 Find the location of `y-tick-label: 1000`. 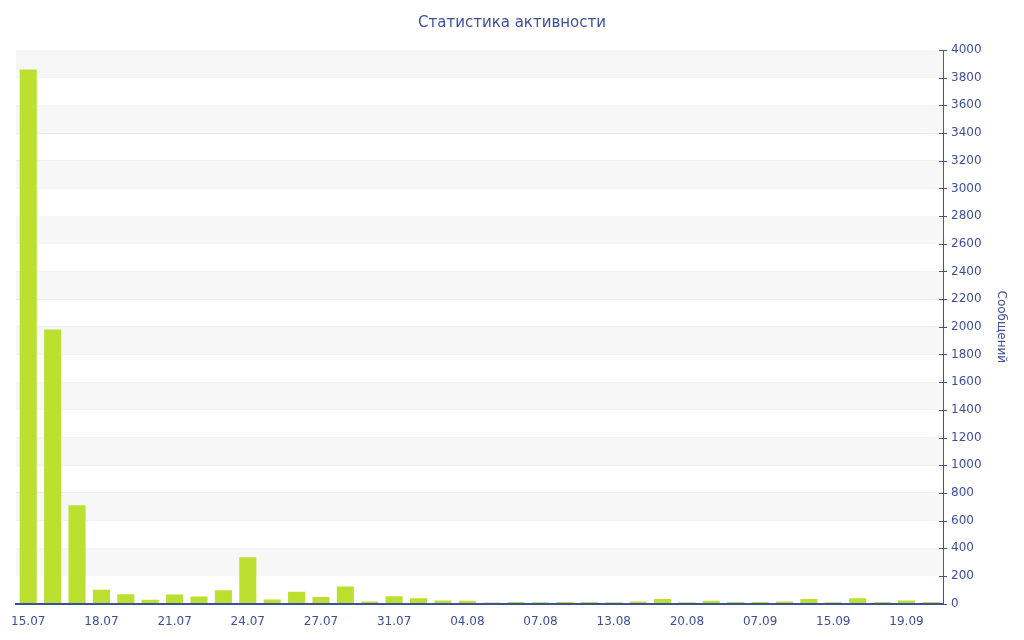

y-tick-label: 1000 is located at coordinates (966, 464).